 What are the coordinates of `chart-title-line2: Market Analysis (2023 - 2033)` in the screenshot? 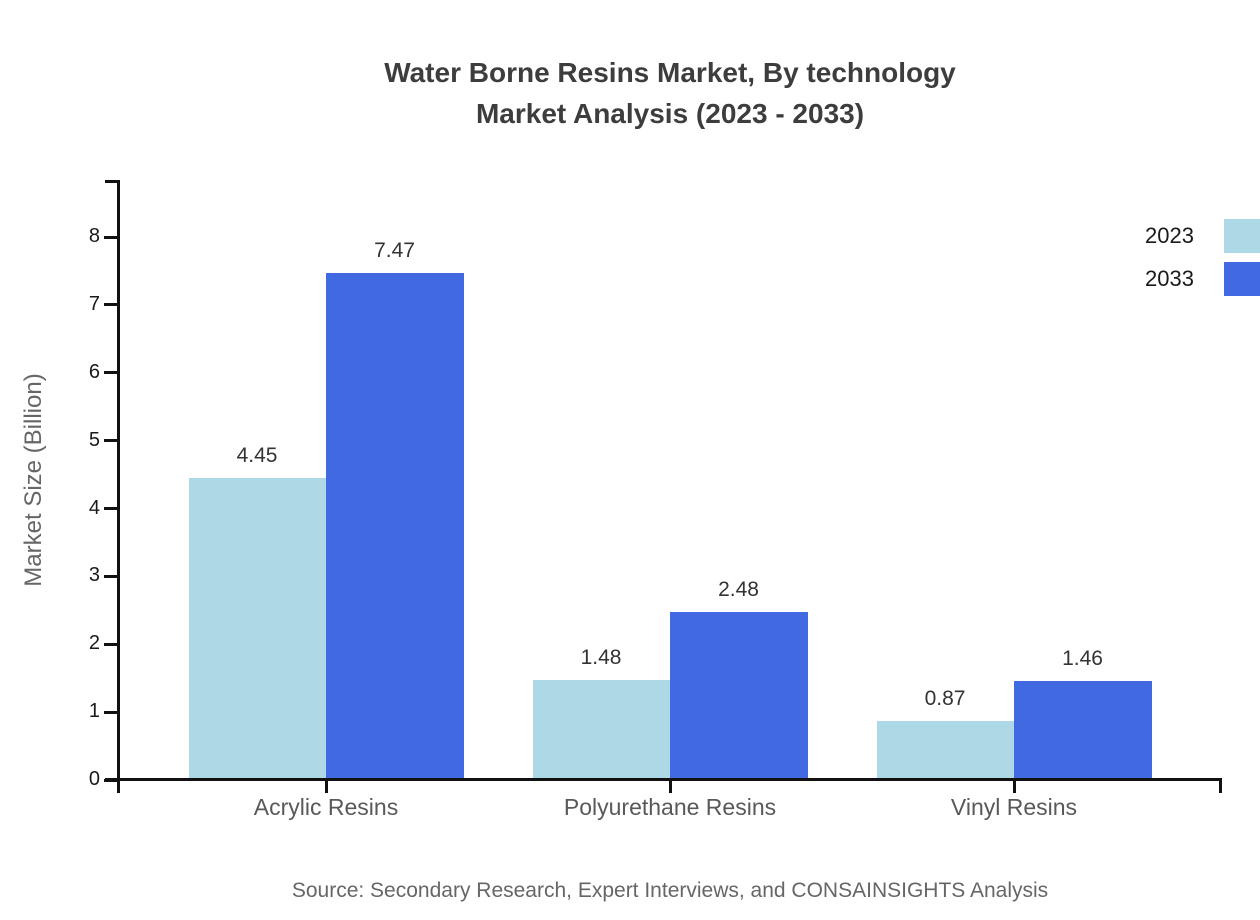 It's located at (670, 113).